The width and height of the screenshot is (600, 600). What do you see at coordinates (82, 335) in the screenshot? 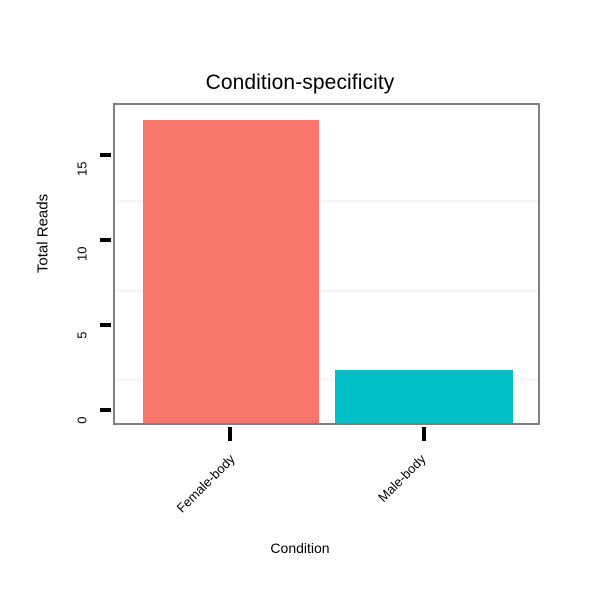
I see `y-tick-label-5: 5` at bounding box center [82, 335].